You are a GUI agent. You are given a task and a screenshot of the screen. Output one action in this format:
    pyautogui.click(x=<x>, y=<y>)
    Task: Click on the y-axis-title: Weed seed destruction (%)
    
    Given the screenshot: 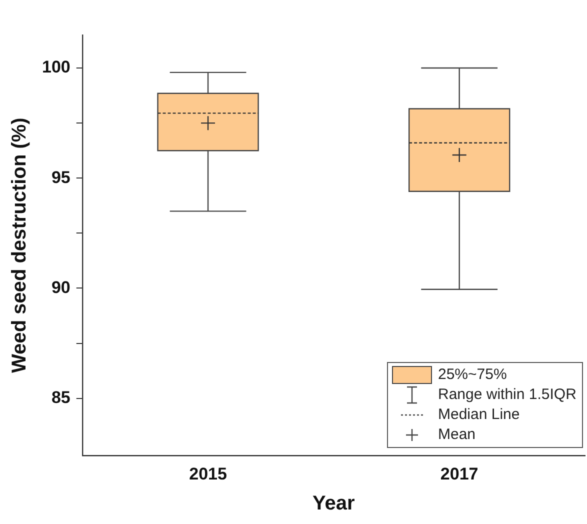 What is the action you would take?
    pyautogui.click(x=19, y=245)
    